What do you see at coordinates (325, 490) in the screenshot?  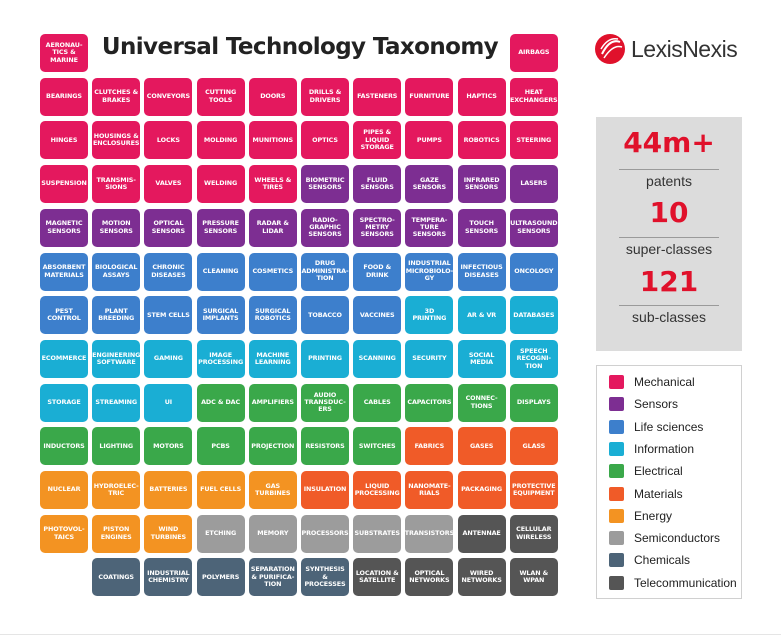 I see `taxonomy-tile: INSULATION` at bounding box center [325, 490].